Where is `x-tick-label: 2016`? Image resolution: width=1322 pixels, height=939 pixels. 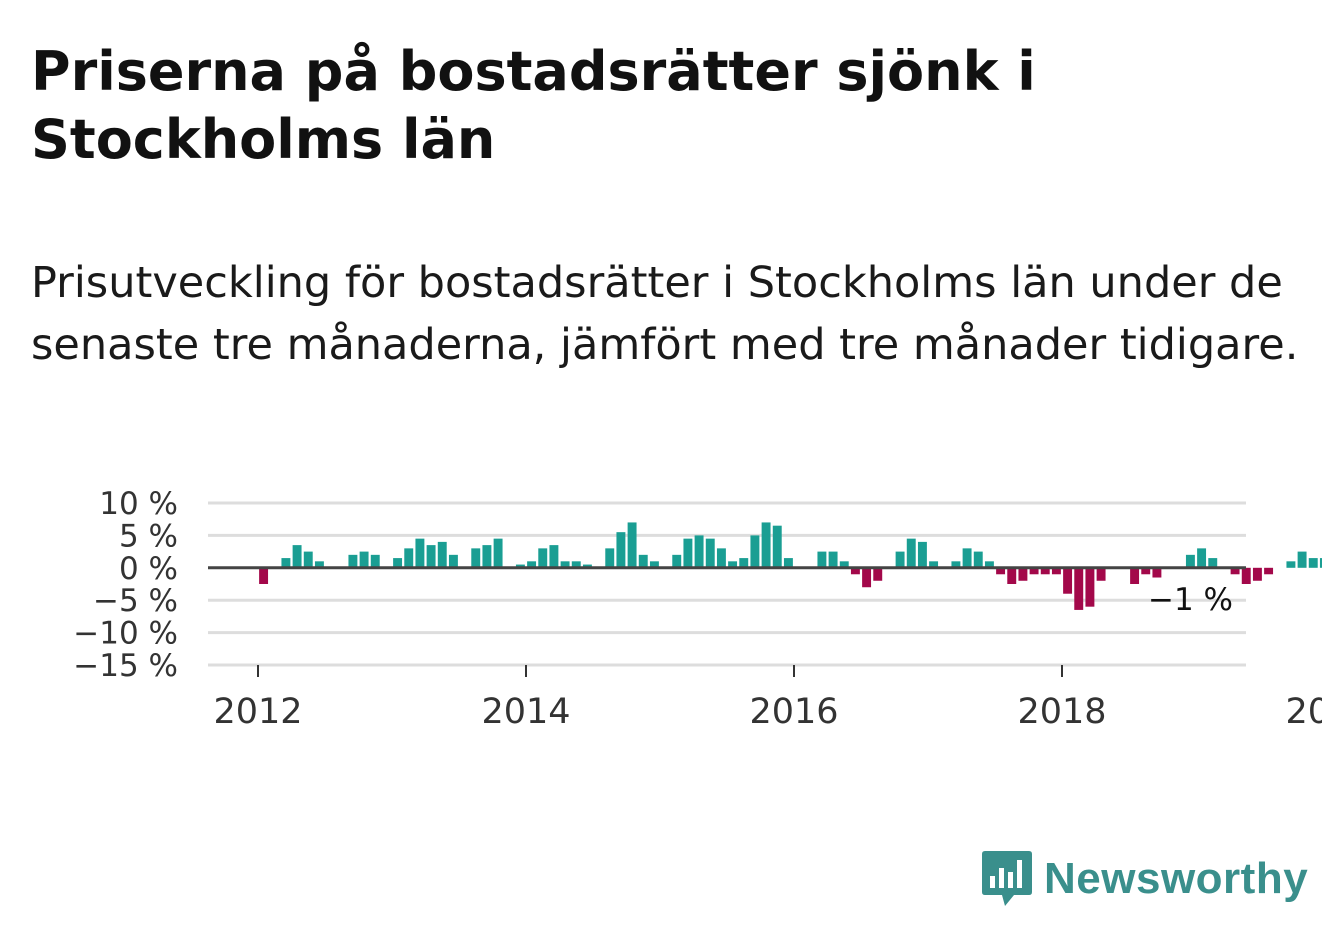 x-tick-label: 2016 is located at coordinates (793, 712).